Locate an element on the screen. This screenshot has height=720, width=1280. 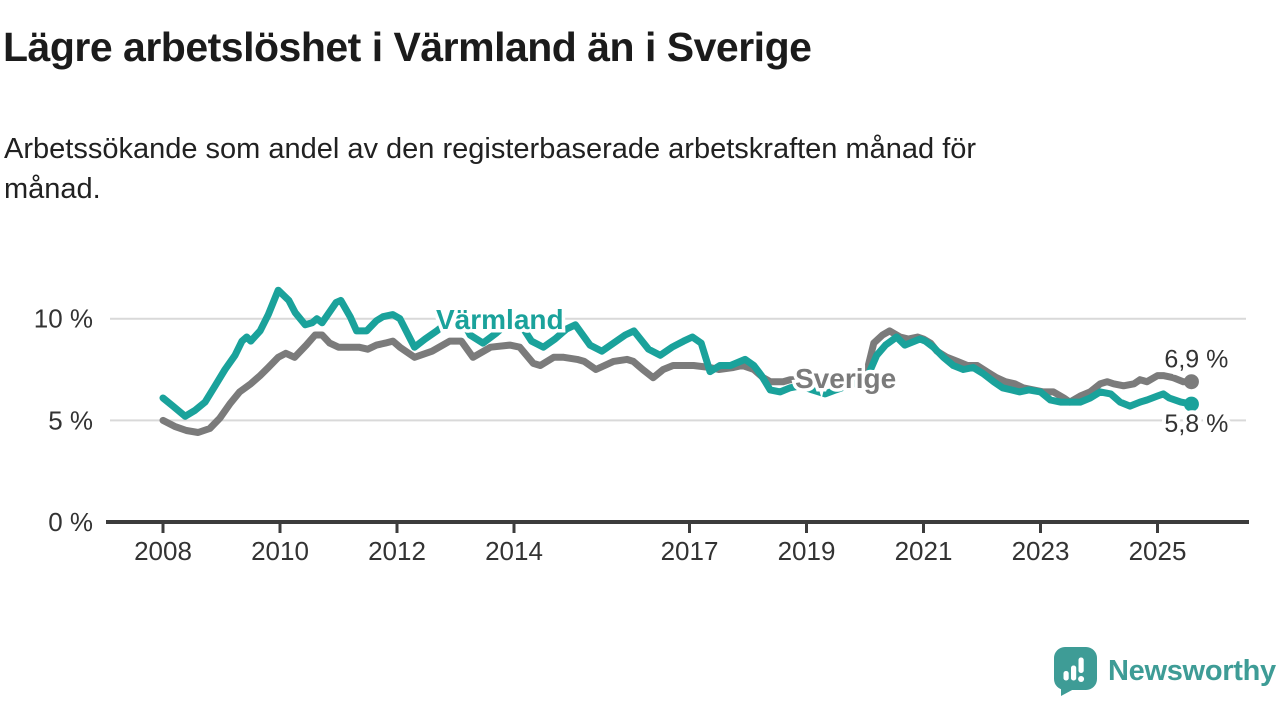
subtitle-line-2: månad. is located at coordinates (52, 189).